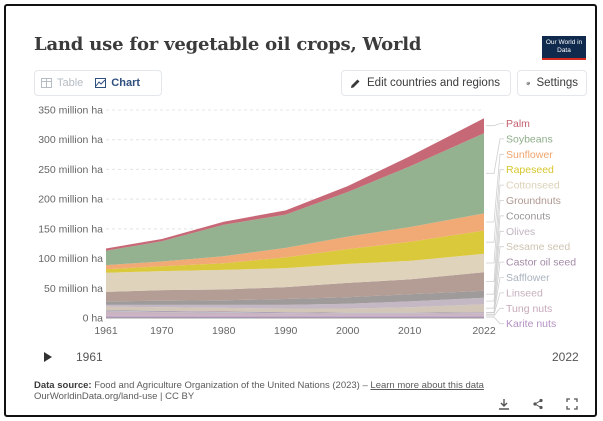 The width and height of the screenshot is (603, 421). I want to click on tab-chart: Chart, so click(117, 83).